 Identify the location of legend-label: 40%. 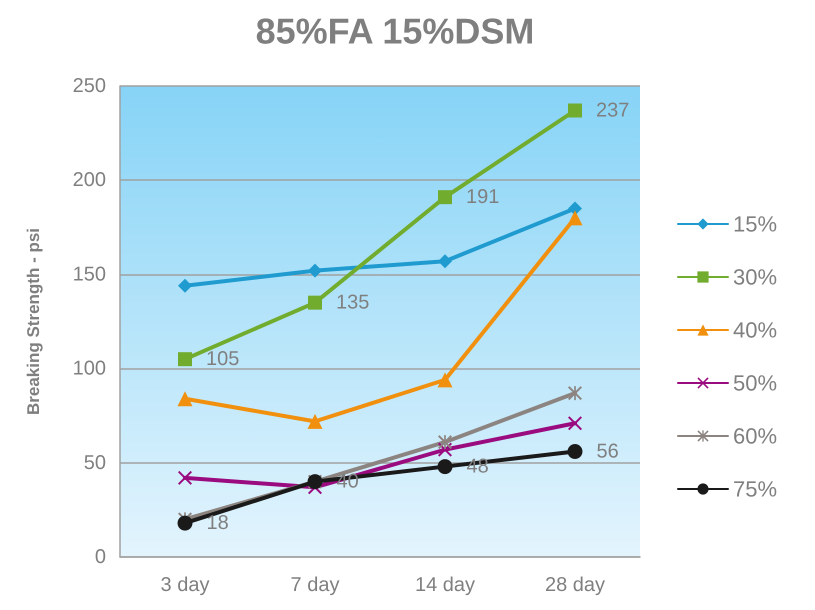
(755, 330).